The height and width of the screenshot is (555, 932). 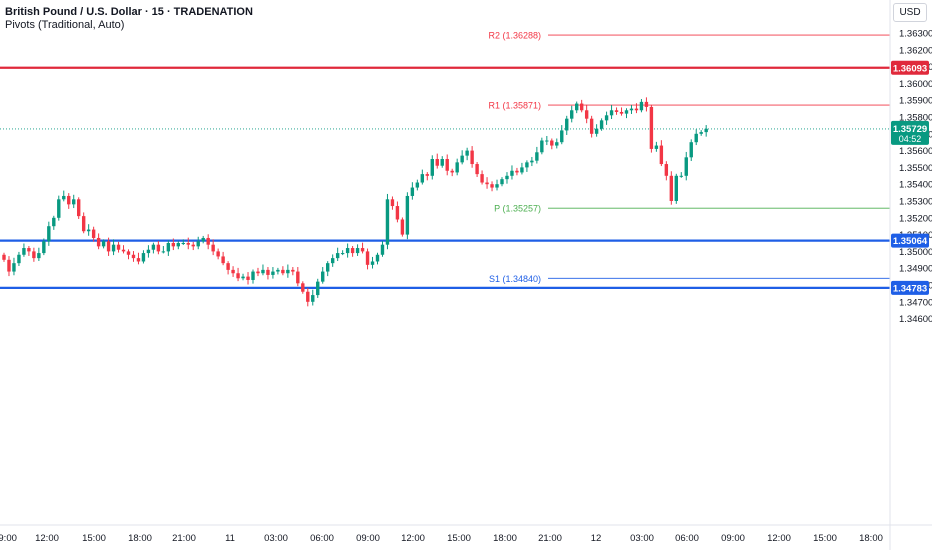 I want to click on y-tick-label: 1.35400, so click(x=915, y=185).